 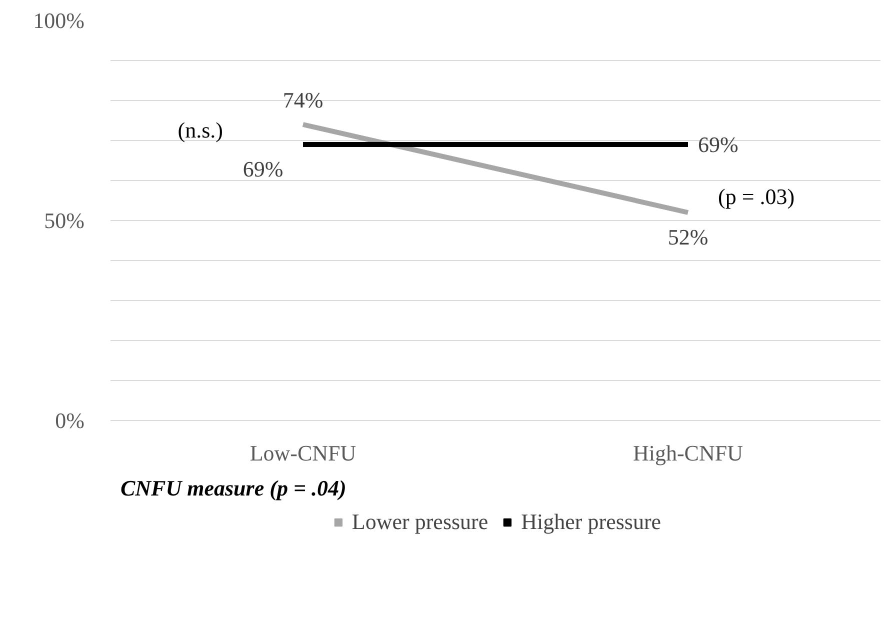 I want to click on x-tick-label: High-CNFU, so click(x=688, y=453).